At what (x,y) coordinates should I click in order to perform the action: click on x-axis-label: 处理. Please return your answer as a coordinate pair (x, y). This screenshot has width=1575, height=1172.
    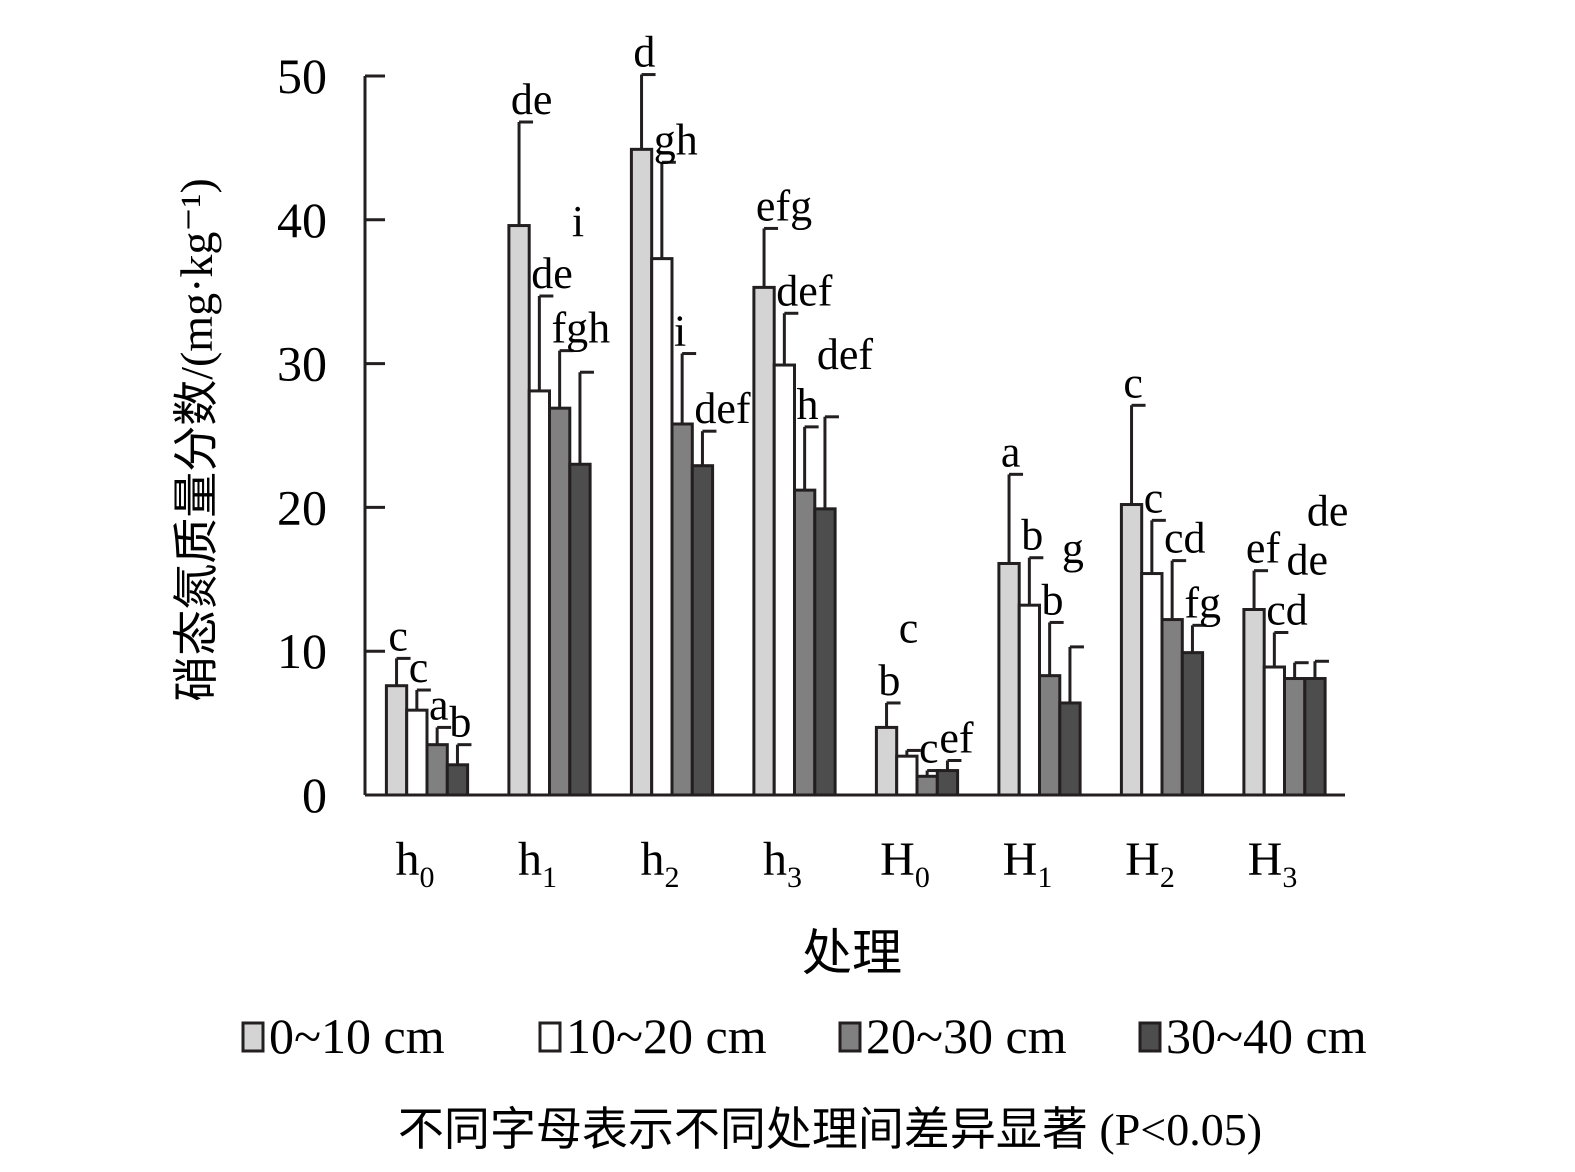
    Looking at the image, I should click on (852, 953).